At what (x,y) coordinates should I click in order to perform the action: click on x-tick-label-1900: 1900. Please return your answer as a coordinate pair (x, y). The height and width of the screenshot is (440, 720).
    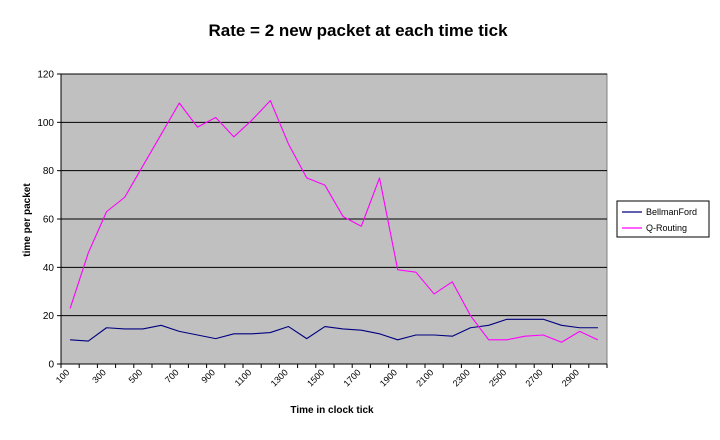
    Looking at the image, I should click on (388, 377).